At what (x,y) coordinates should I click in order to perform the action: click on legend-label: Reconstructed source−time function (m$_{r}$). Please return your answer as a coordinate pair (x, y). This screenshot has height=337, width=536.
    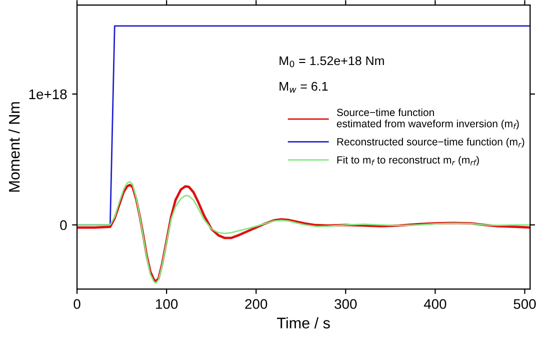
    Looking at the image, I should click on (430, 143).